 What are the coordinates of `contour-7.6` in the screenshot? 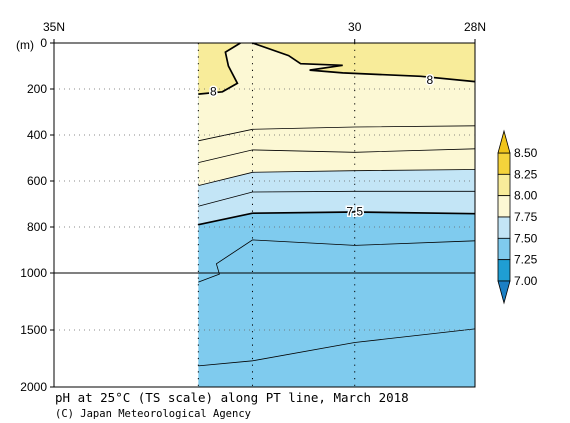 It's located at (336, 198).